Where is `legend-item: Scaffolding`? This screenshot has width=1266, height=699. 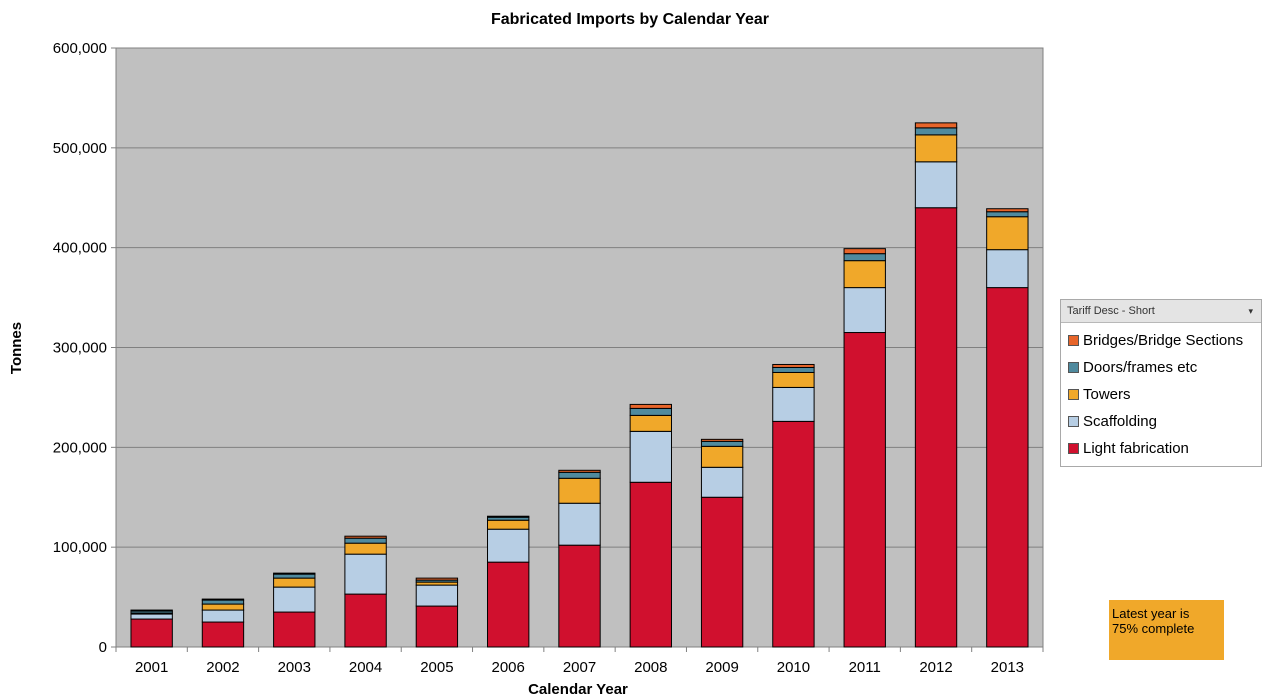 legend-item: Scaffolding is located at coordinates (1161, 421).